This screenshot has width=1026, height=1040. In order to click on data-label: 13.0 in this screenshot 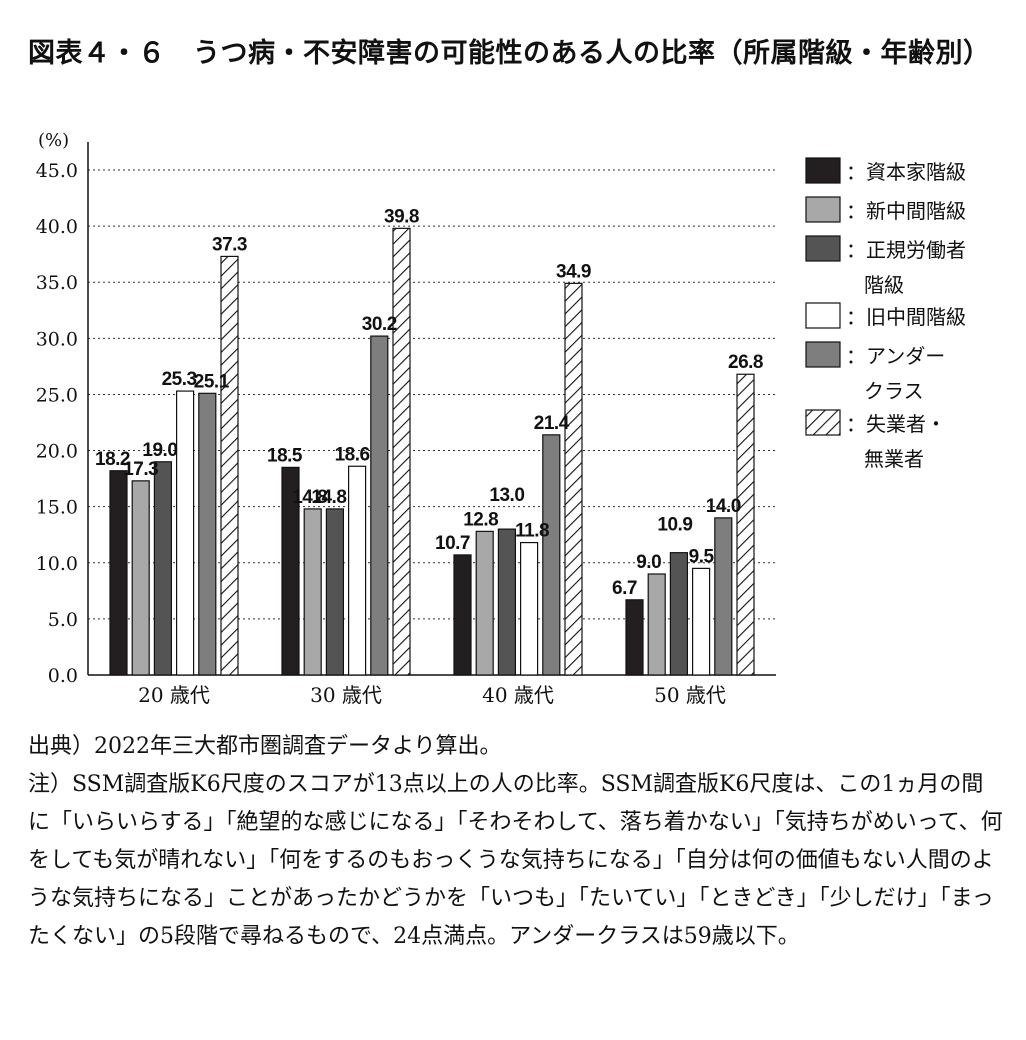, I will do `click(506, 495)`.